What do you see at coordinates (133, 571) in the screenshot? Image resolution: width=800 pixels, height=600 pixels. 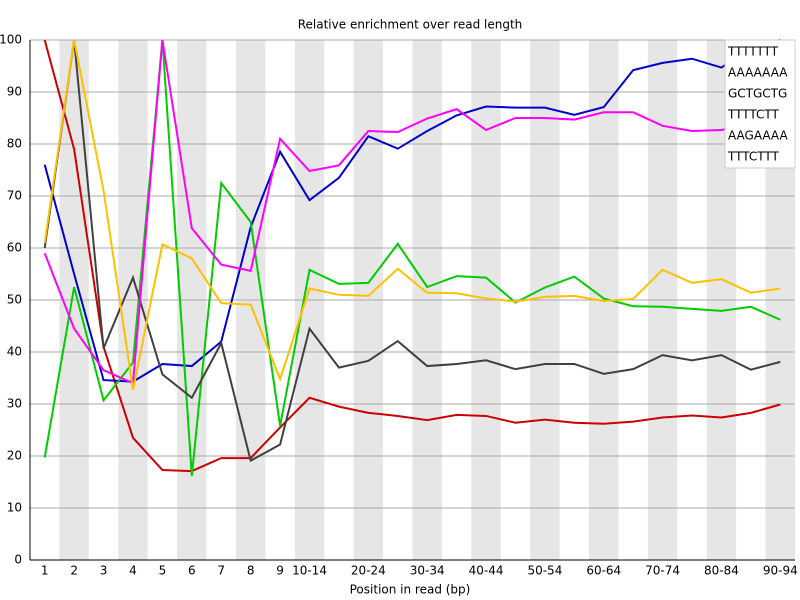 I see `x-tick-label: 4` at bounding box center [133, 571].